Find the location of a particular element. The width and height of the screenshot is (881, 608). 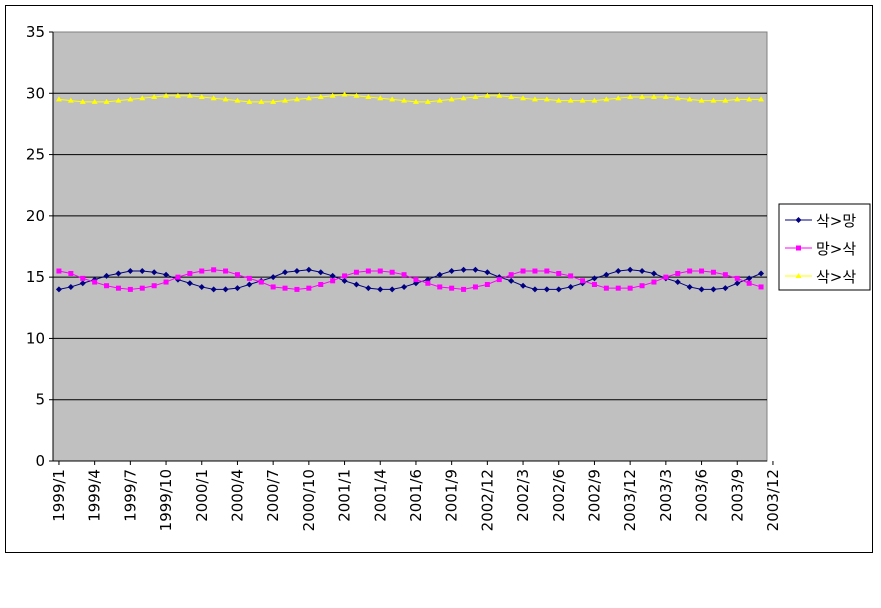

x-tick-label: 2002/6 is located at coordinates (559, 495).